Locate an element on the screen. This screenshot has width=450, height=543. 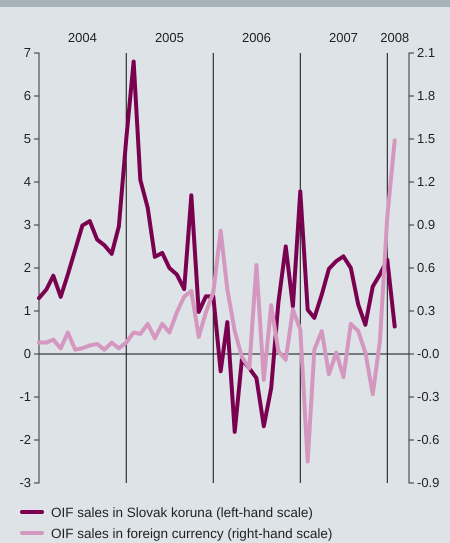
y-tick-label: 4 is located at coordinates (27, 182).